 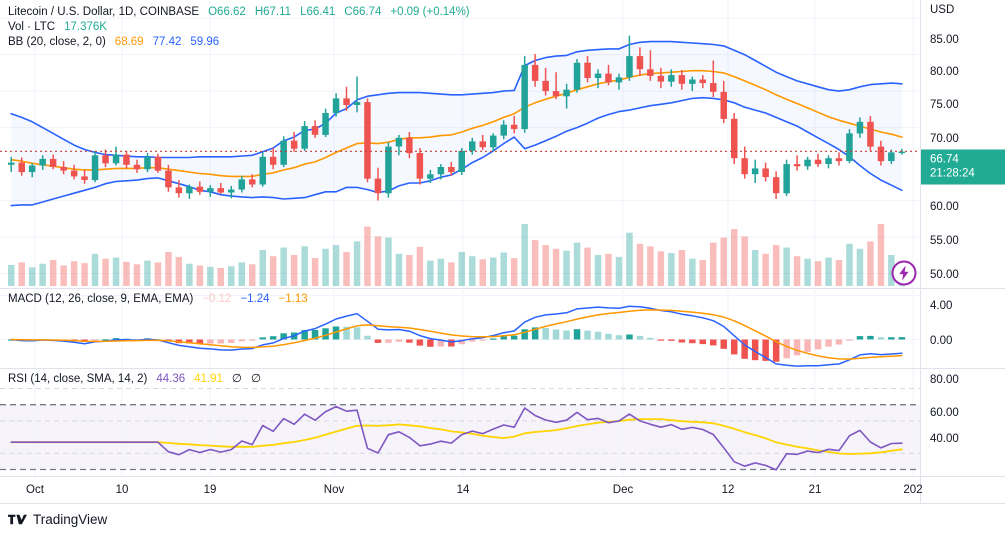 I want to click on time-axis-tick: 12, so click(x=728, y=490).